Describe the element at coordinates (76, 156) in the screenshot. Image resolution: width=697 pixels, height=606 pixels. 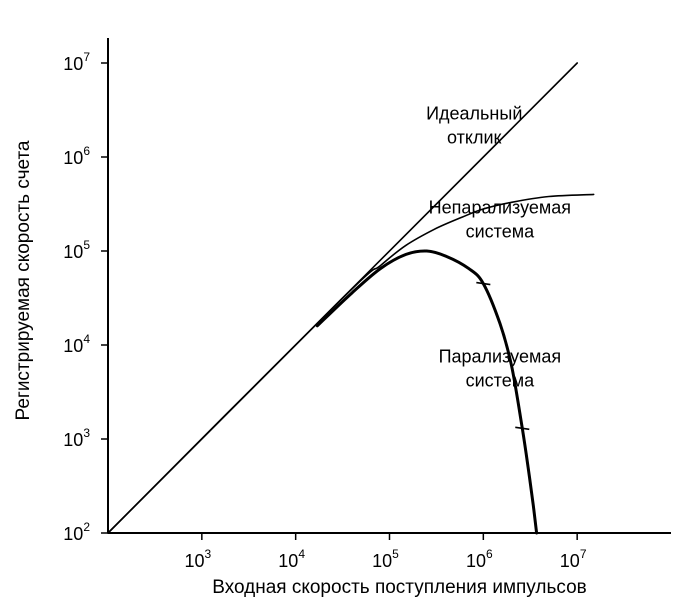
I see `y-tick-label: 10⁶` at that location.